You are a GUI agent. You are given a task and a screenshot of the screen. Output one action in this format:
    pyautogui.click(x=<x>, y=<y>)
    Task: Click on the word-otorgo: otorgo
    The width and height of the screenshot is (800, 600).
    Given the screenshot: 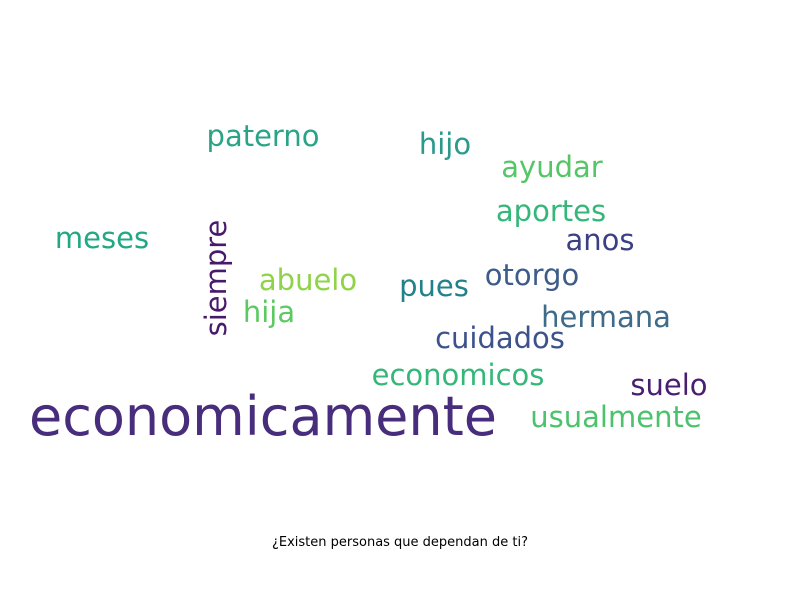 What is the action you would take?
    pyautogui.click(x=532, y=275)
    